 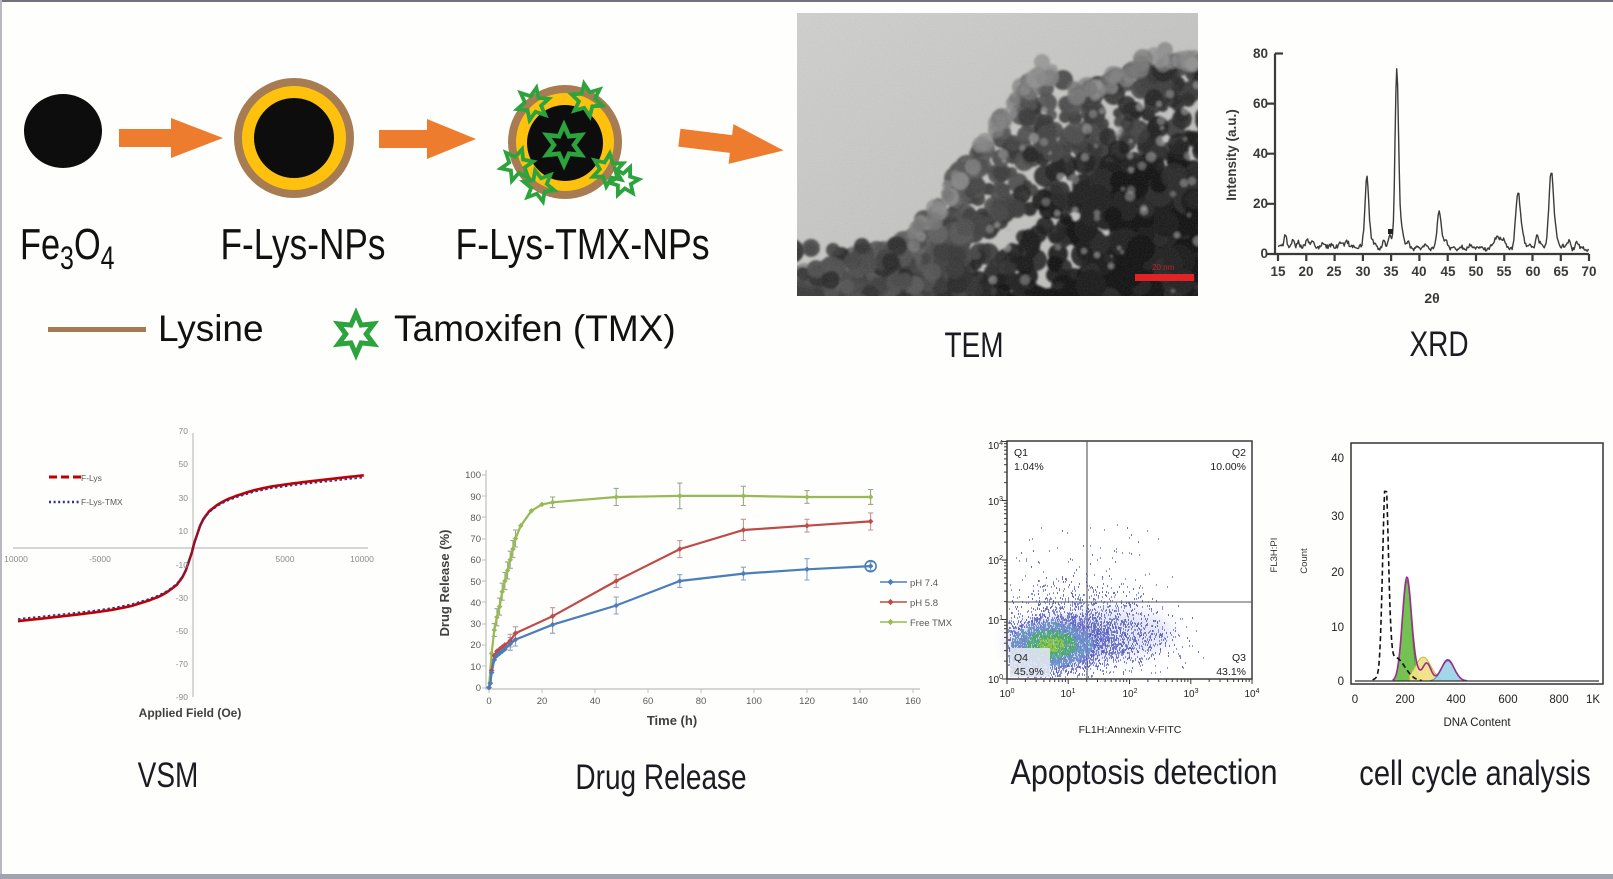 I want to click on svg-text: 15, so click(x=1278, y=271).